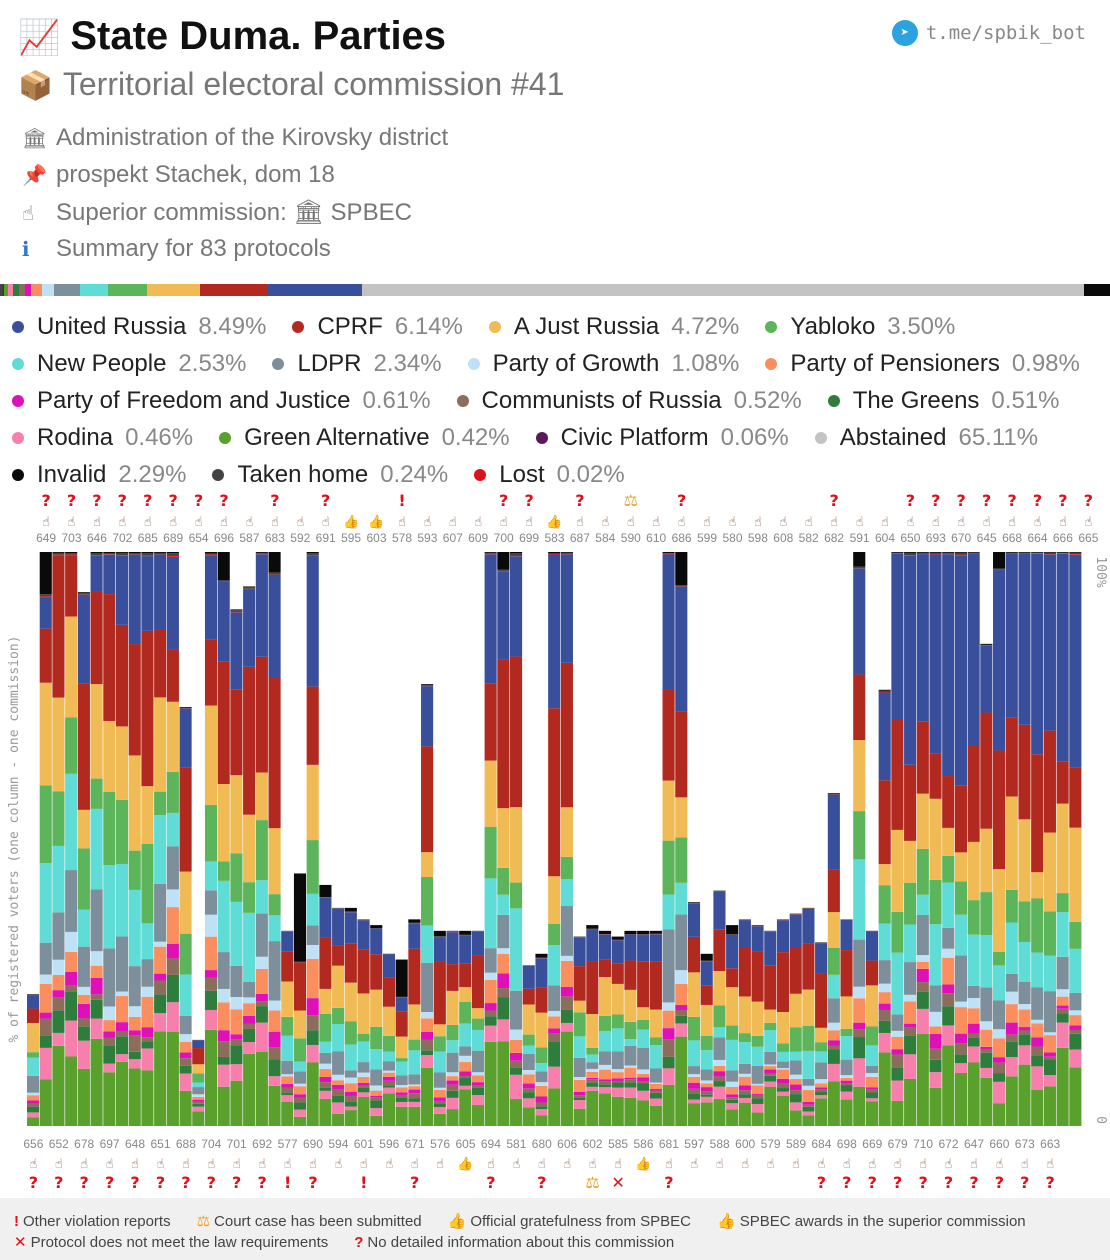  Describe the element at coordinates (1005, 33) in the screenshot. I see `telegram-text: t.me/spbik_bot` at that location.